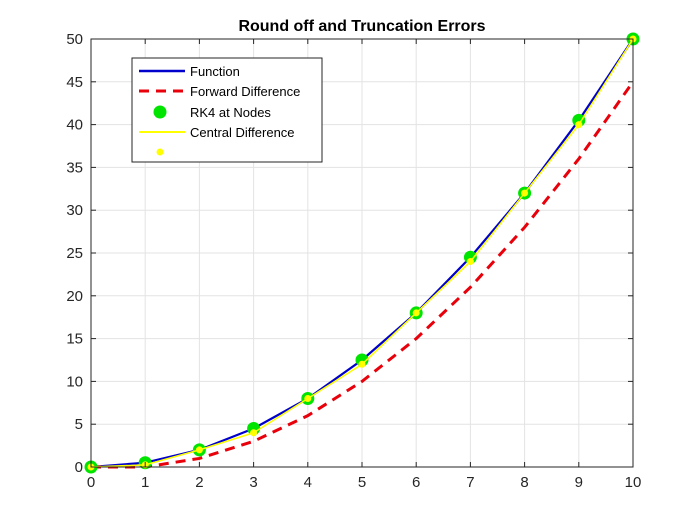 This screenshot has height=525, width=700. I want to click on y-tick-label: 10, so click(74, 381).